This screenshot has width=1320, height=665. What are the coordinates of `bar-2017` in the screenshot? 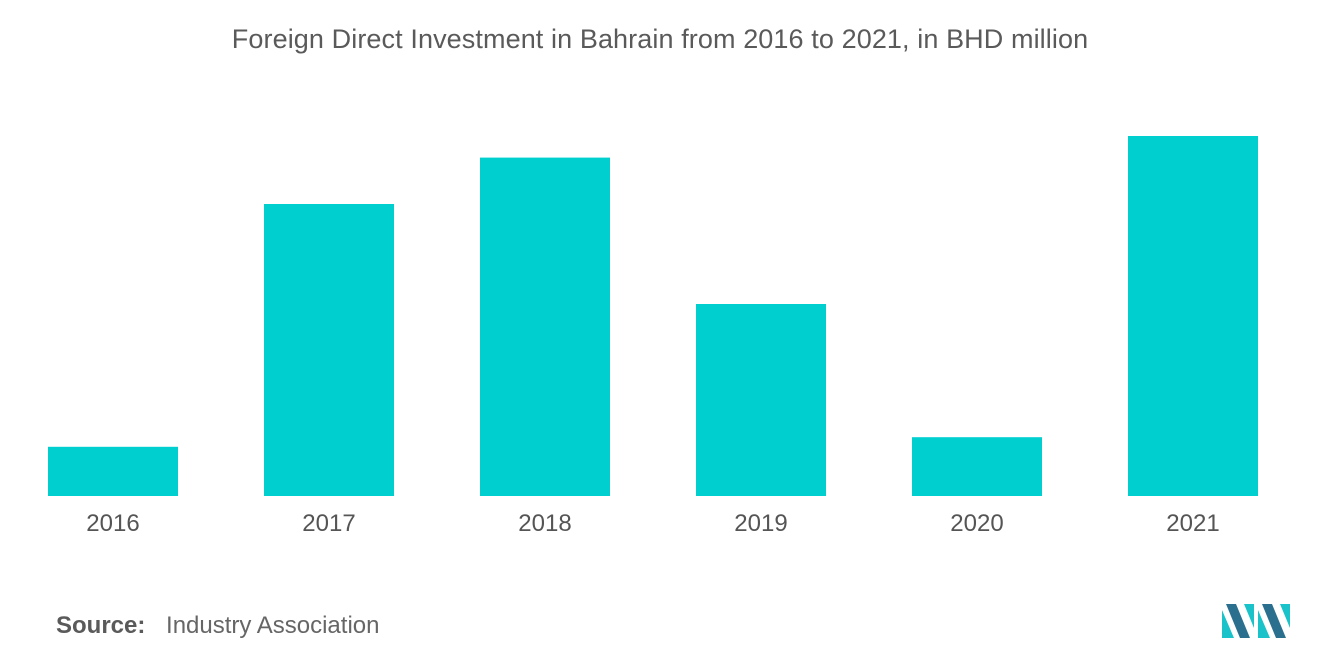 It's located at (329, 350).